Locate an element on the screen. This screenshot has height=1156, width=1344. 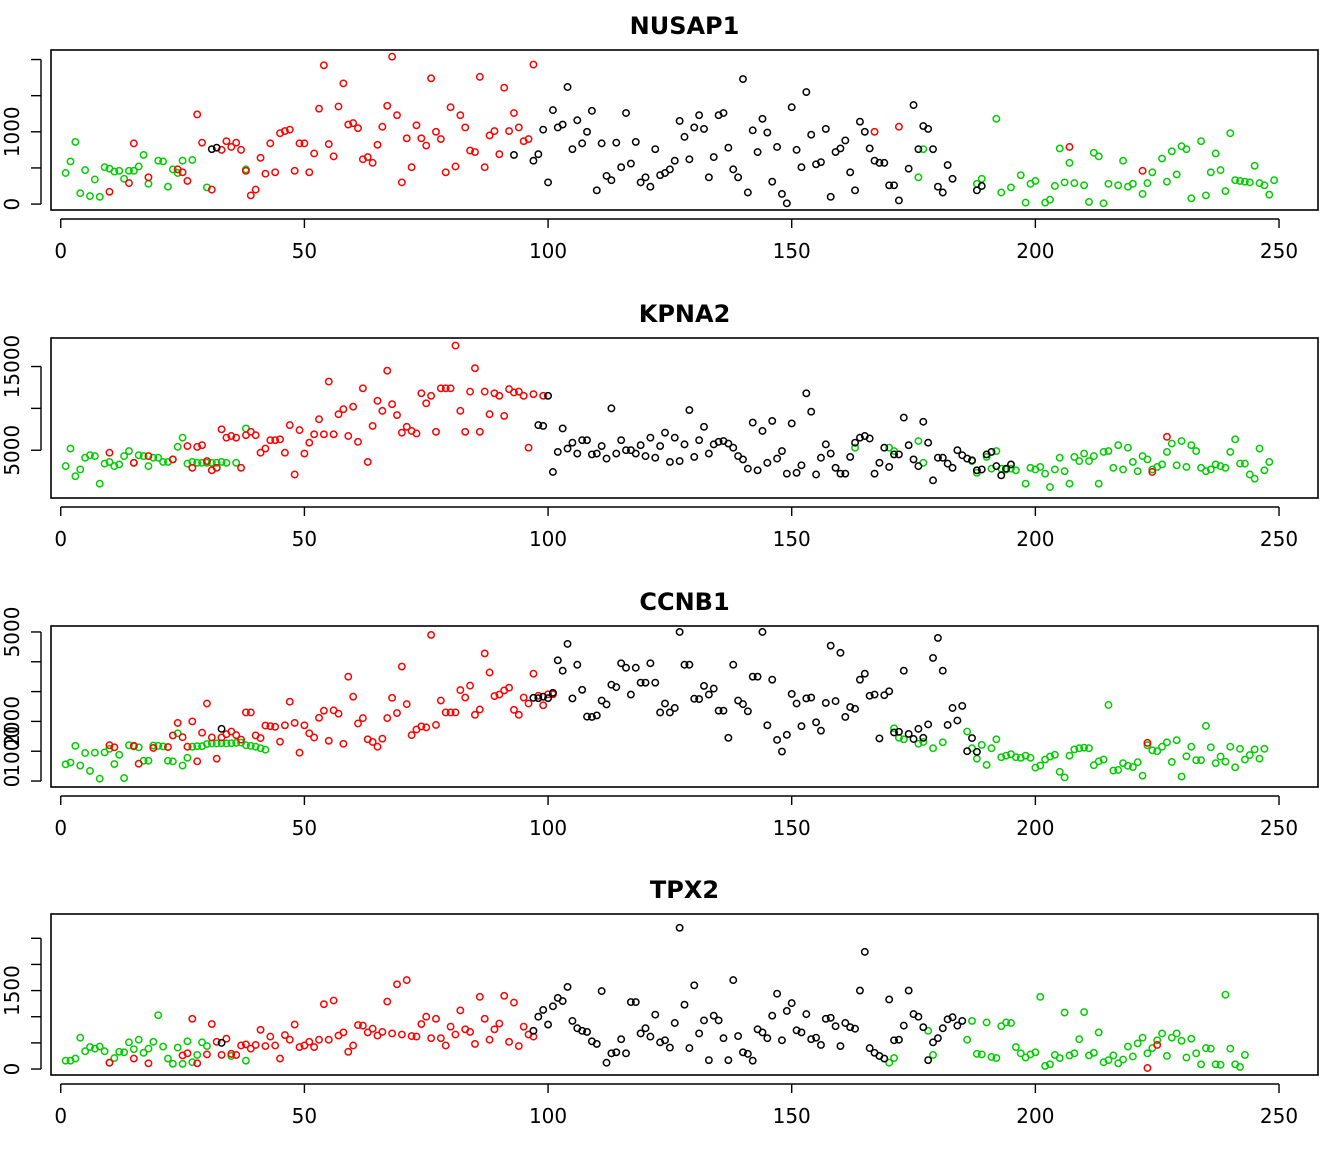
y-tick-label: 15000 is located at coordinates (12, 367).